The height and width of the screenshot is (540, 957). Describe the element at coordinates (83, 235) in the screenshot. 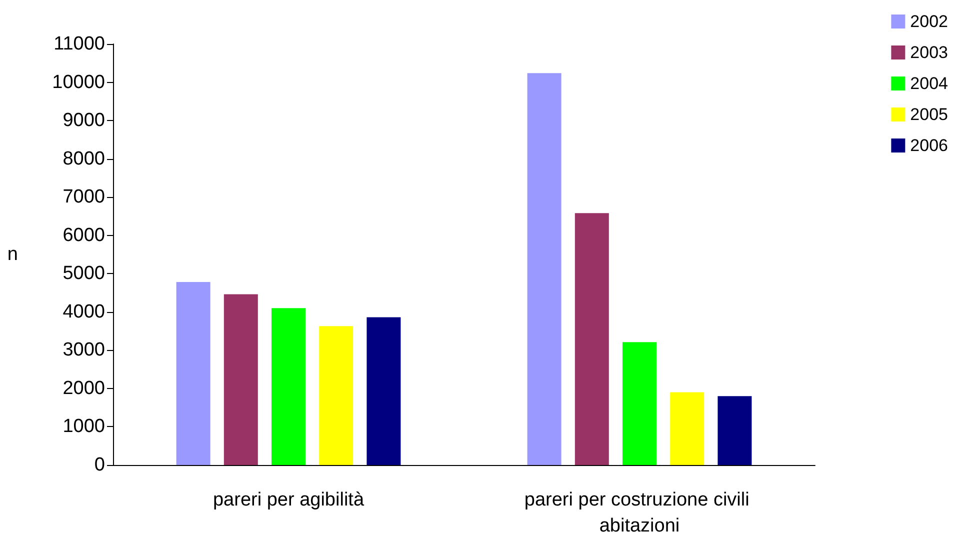

I see `y-tick-label: 6000` at that location.